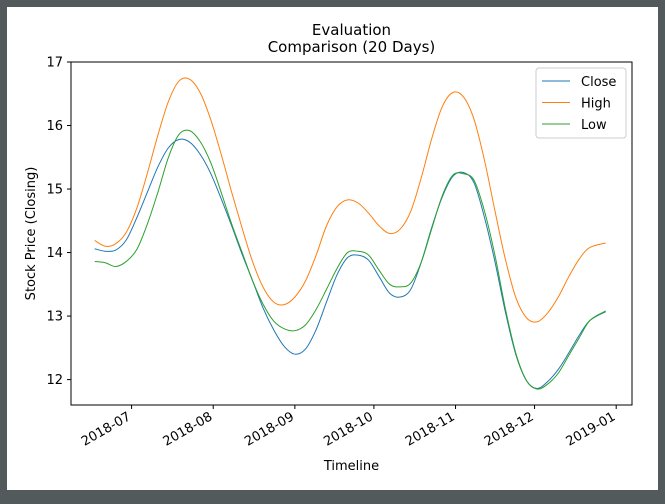  Describe the element at coordinates (54, 380) in the screenshot. I see `y-tick-label-12: 12` at that location.